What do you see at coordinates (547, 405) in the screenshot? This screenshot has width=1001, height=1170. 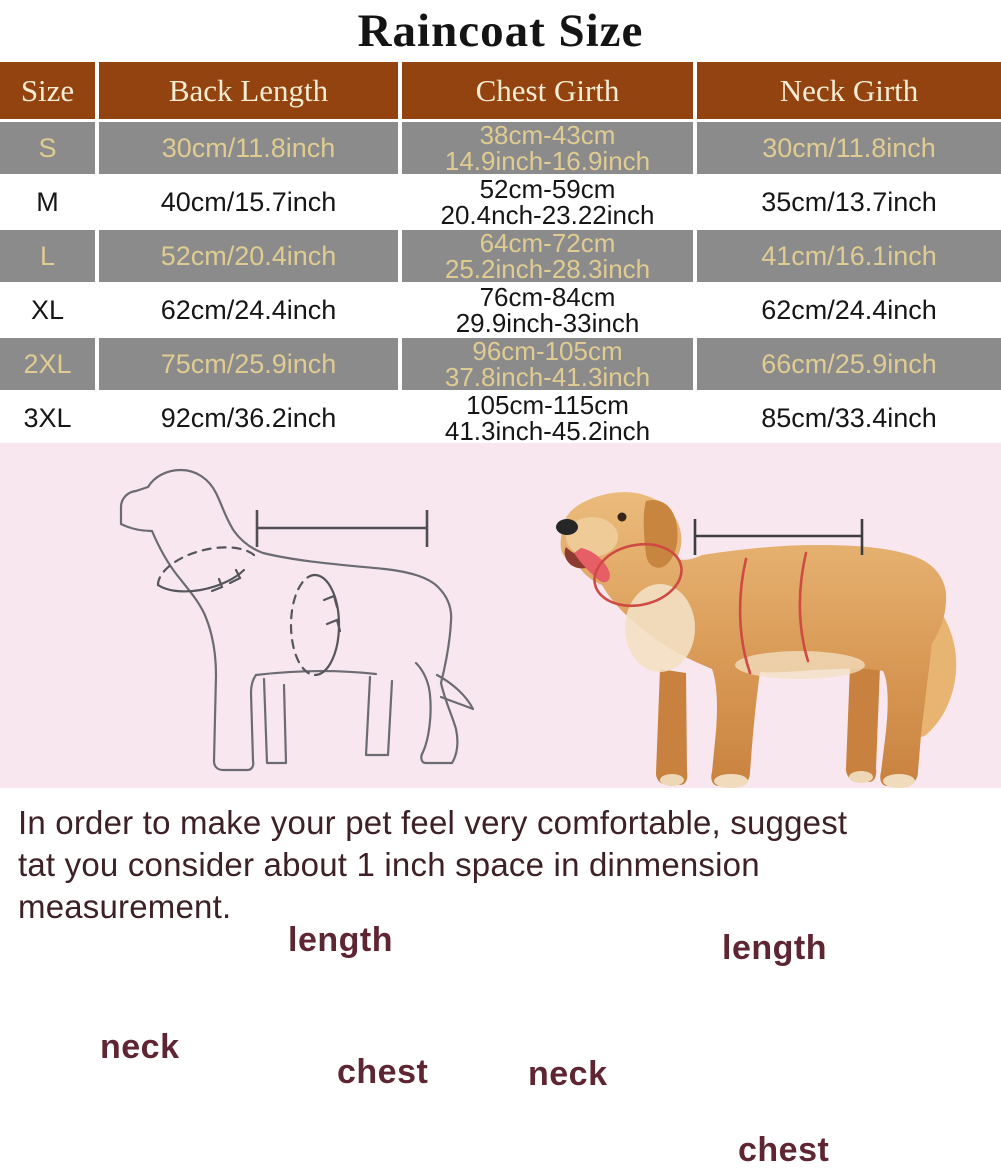 I see `chest-girth-cm: 105cm-115cm` at bounding box center [547, 405].